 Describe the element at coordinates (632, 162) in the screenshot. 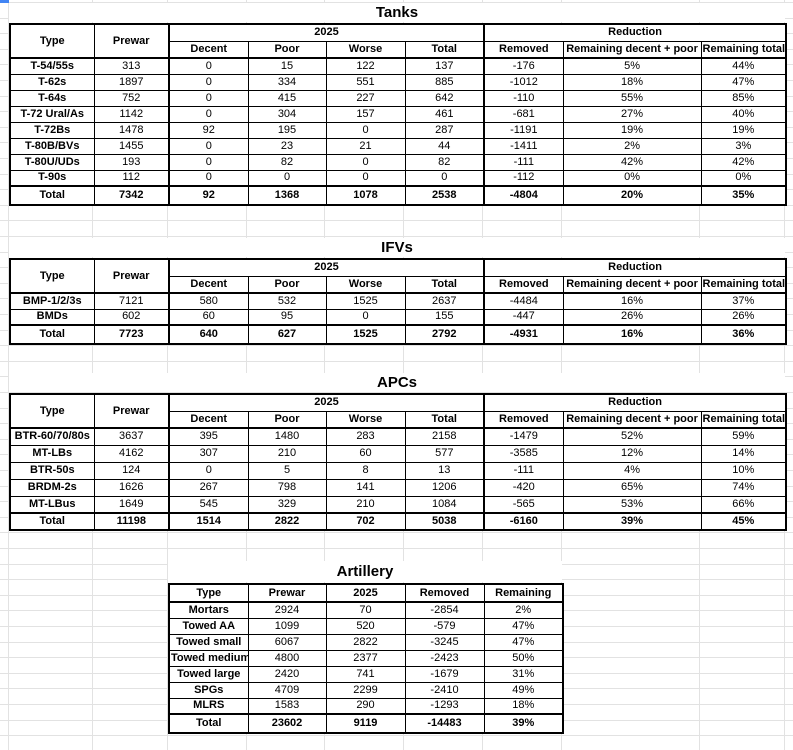

I see `value-cell: 42%` at that location.